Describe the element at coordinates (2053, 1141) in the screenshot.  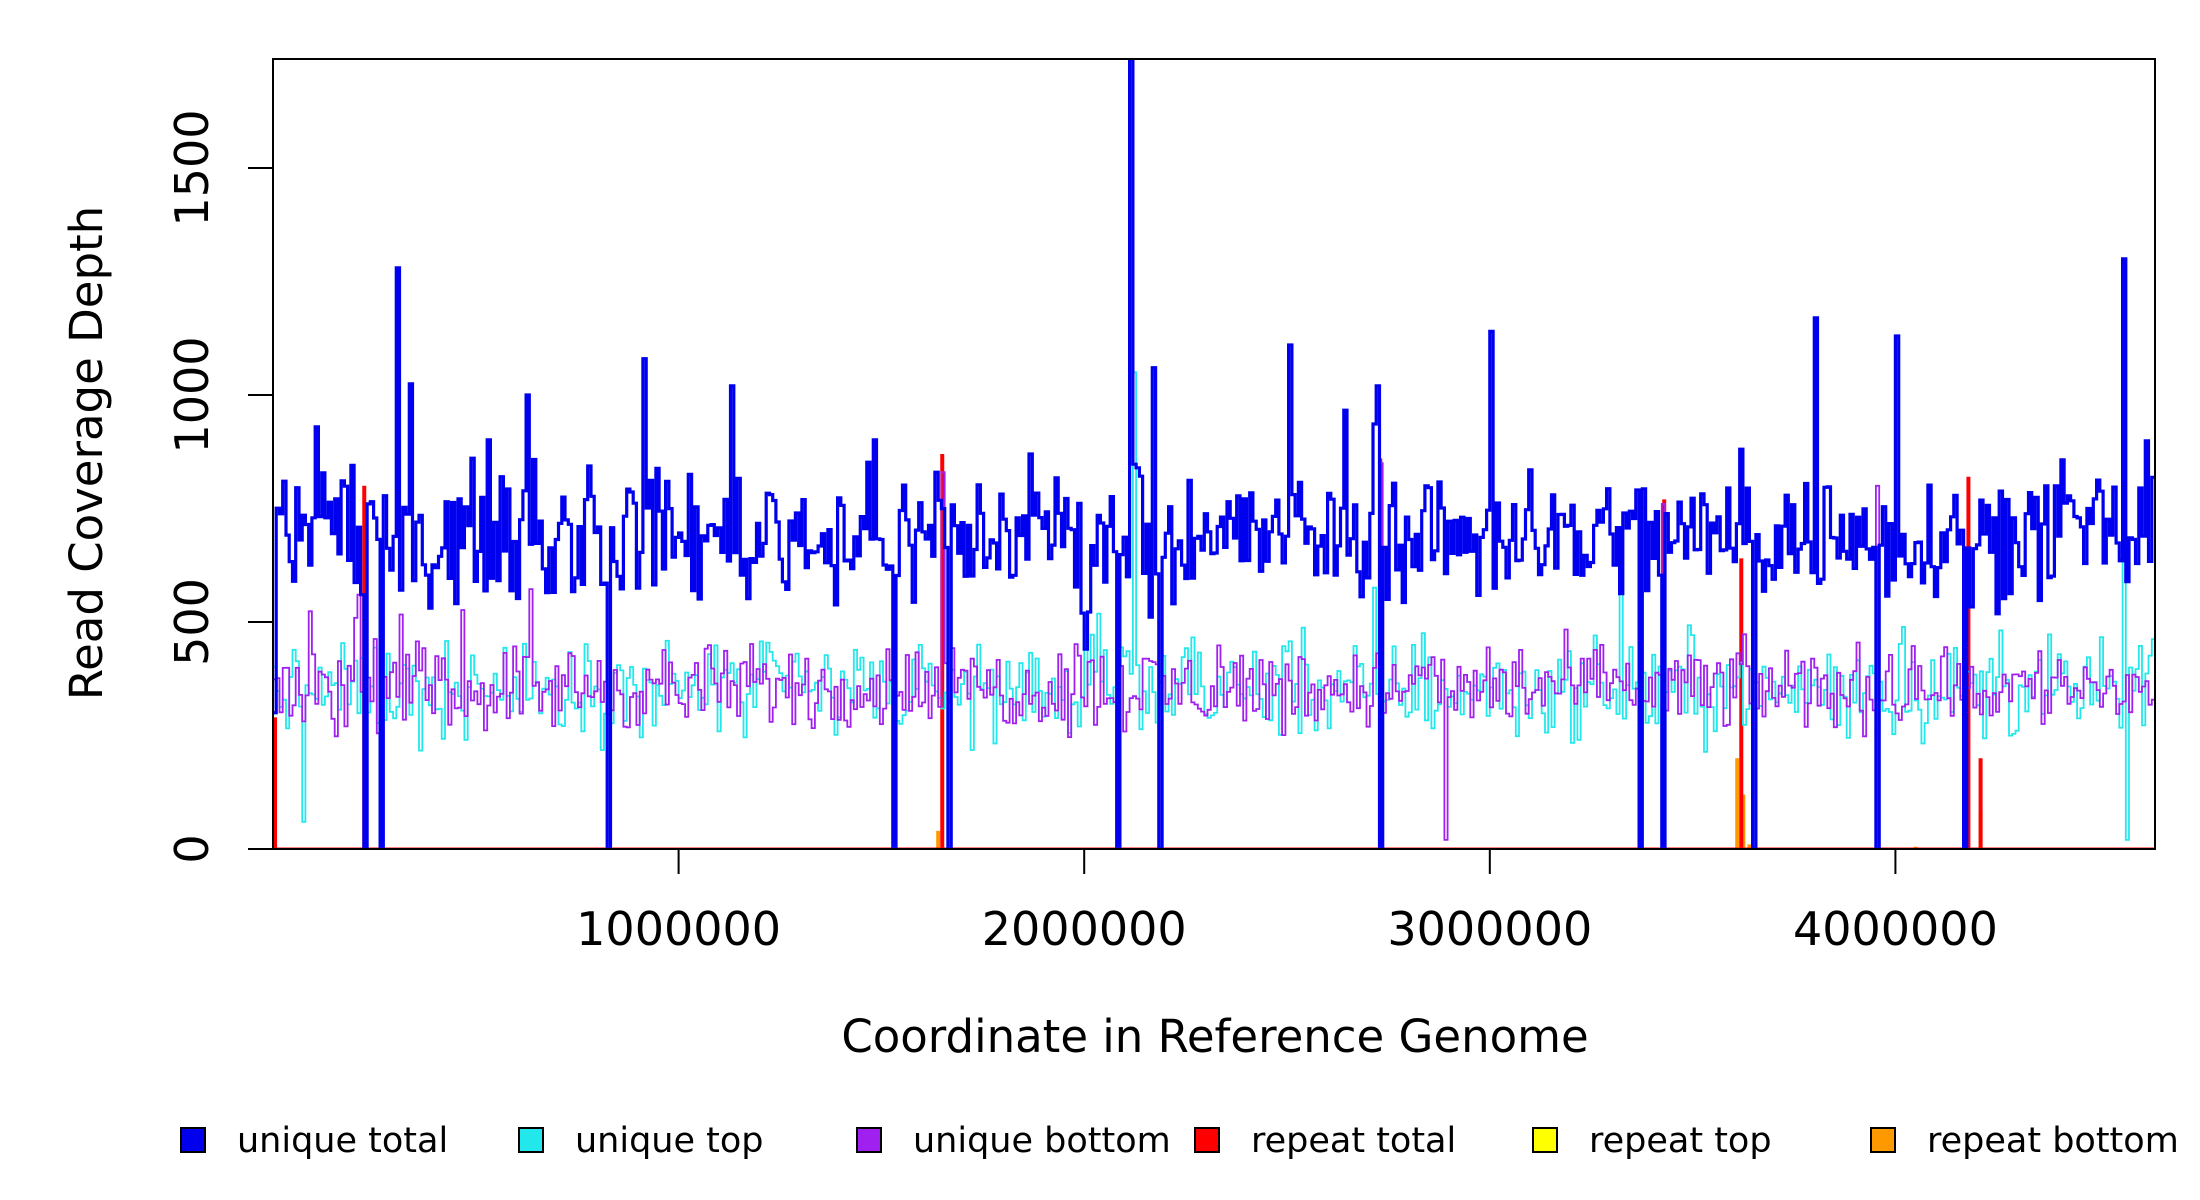
I see `legend-label: repeat bottom` at that location.